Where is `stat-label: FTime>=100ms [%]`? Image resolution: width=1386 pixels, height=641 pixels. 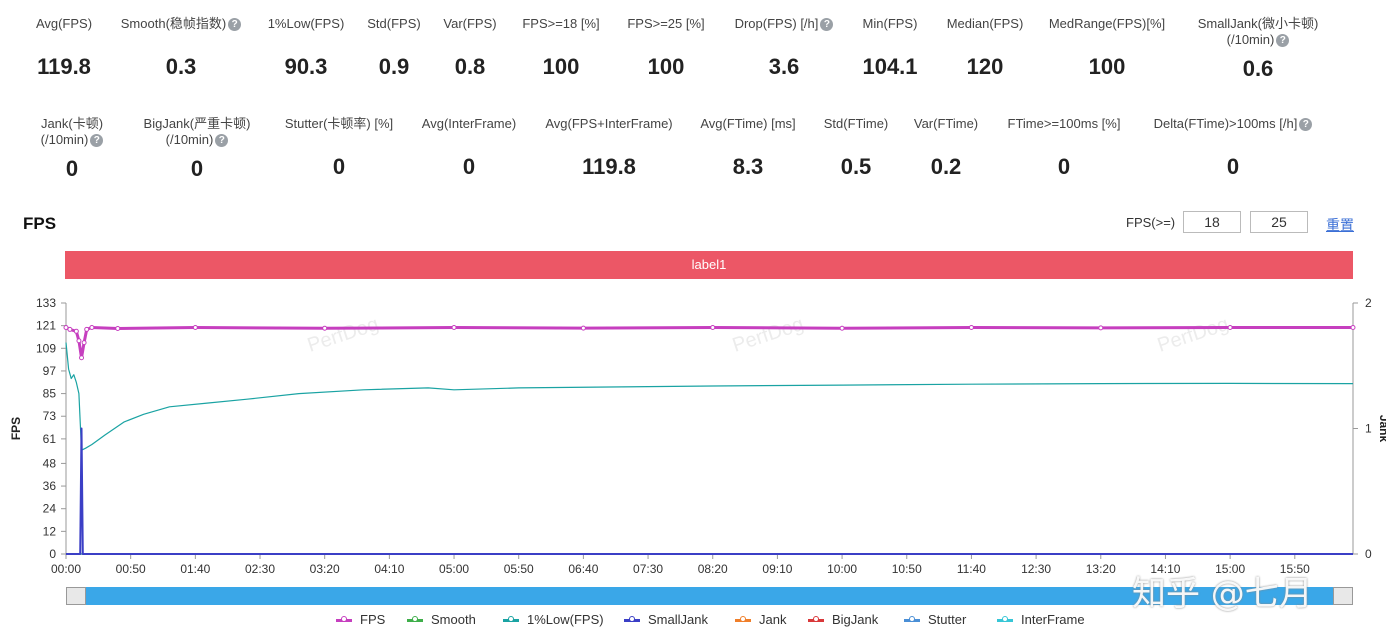
stat-label: FTime>=100ms [%] is located at coordinates (1064, 124).